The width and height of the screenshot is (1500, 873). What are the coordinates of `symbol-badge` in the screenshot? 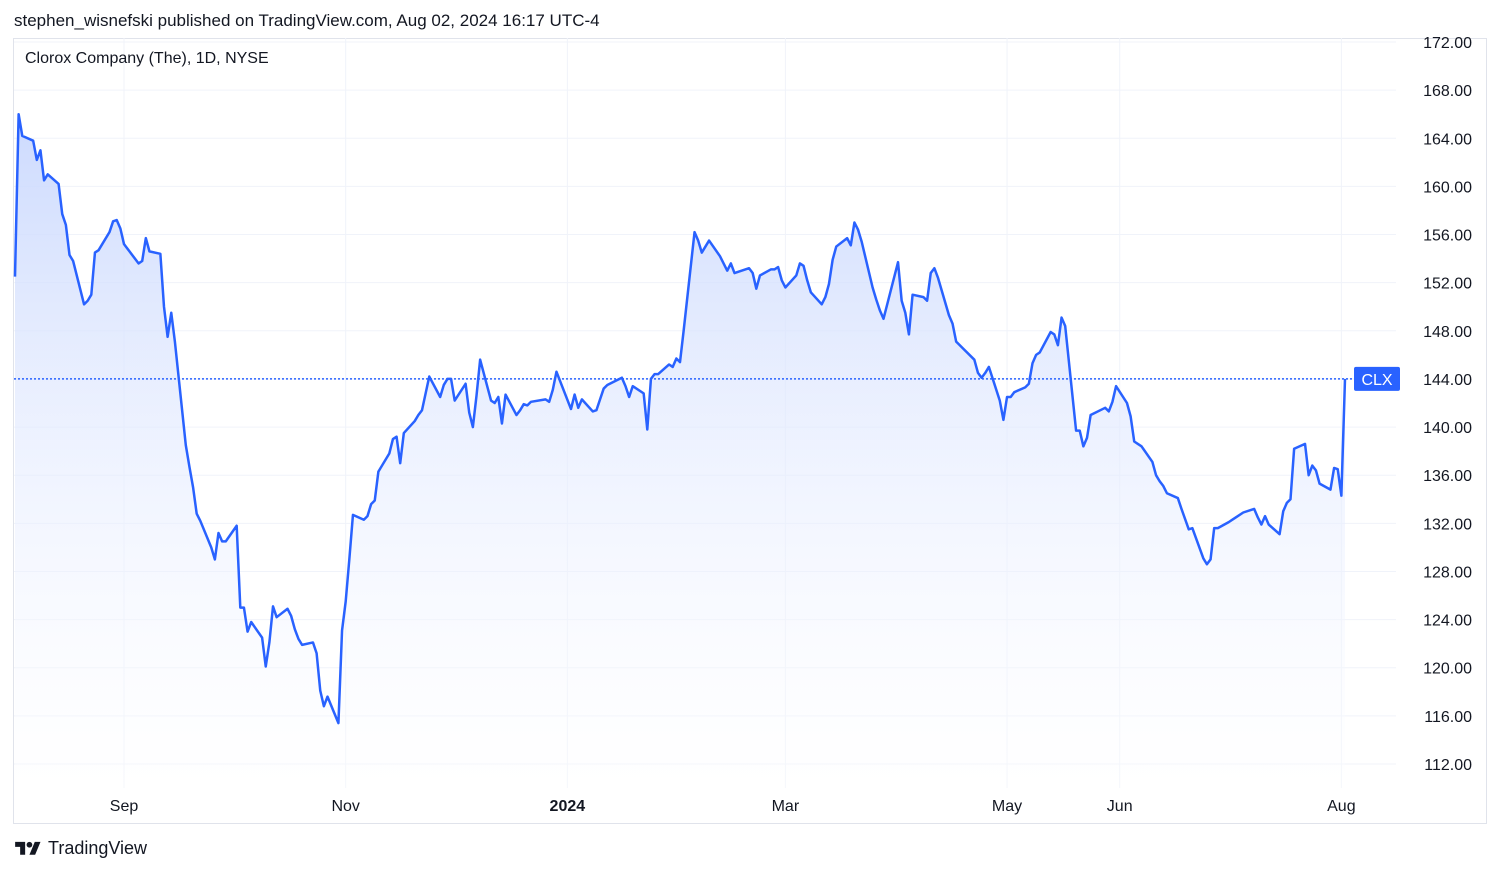 It's located at (1377, 378).